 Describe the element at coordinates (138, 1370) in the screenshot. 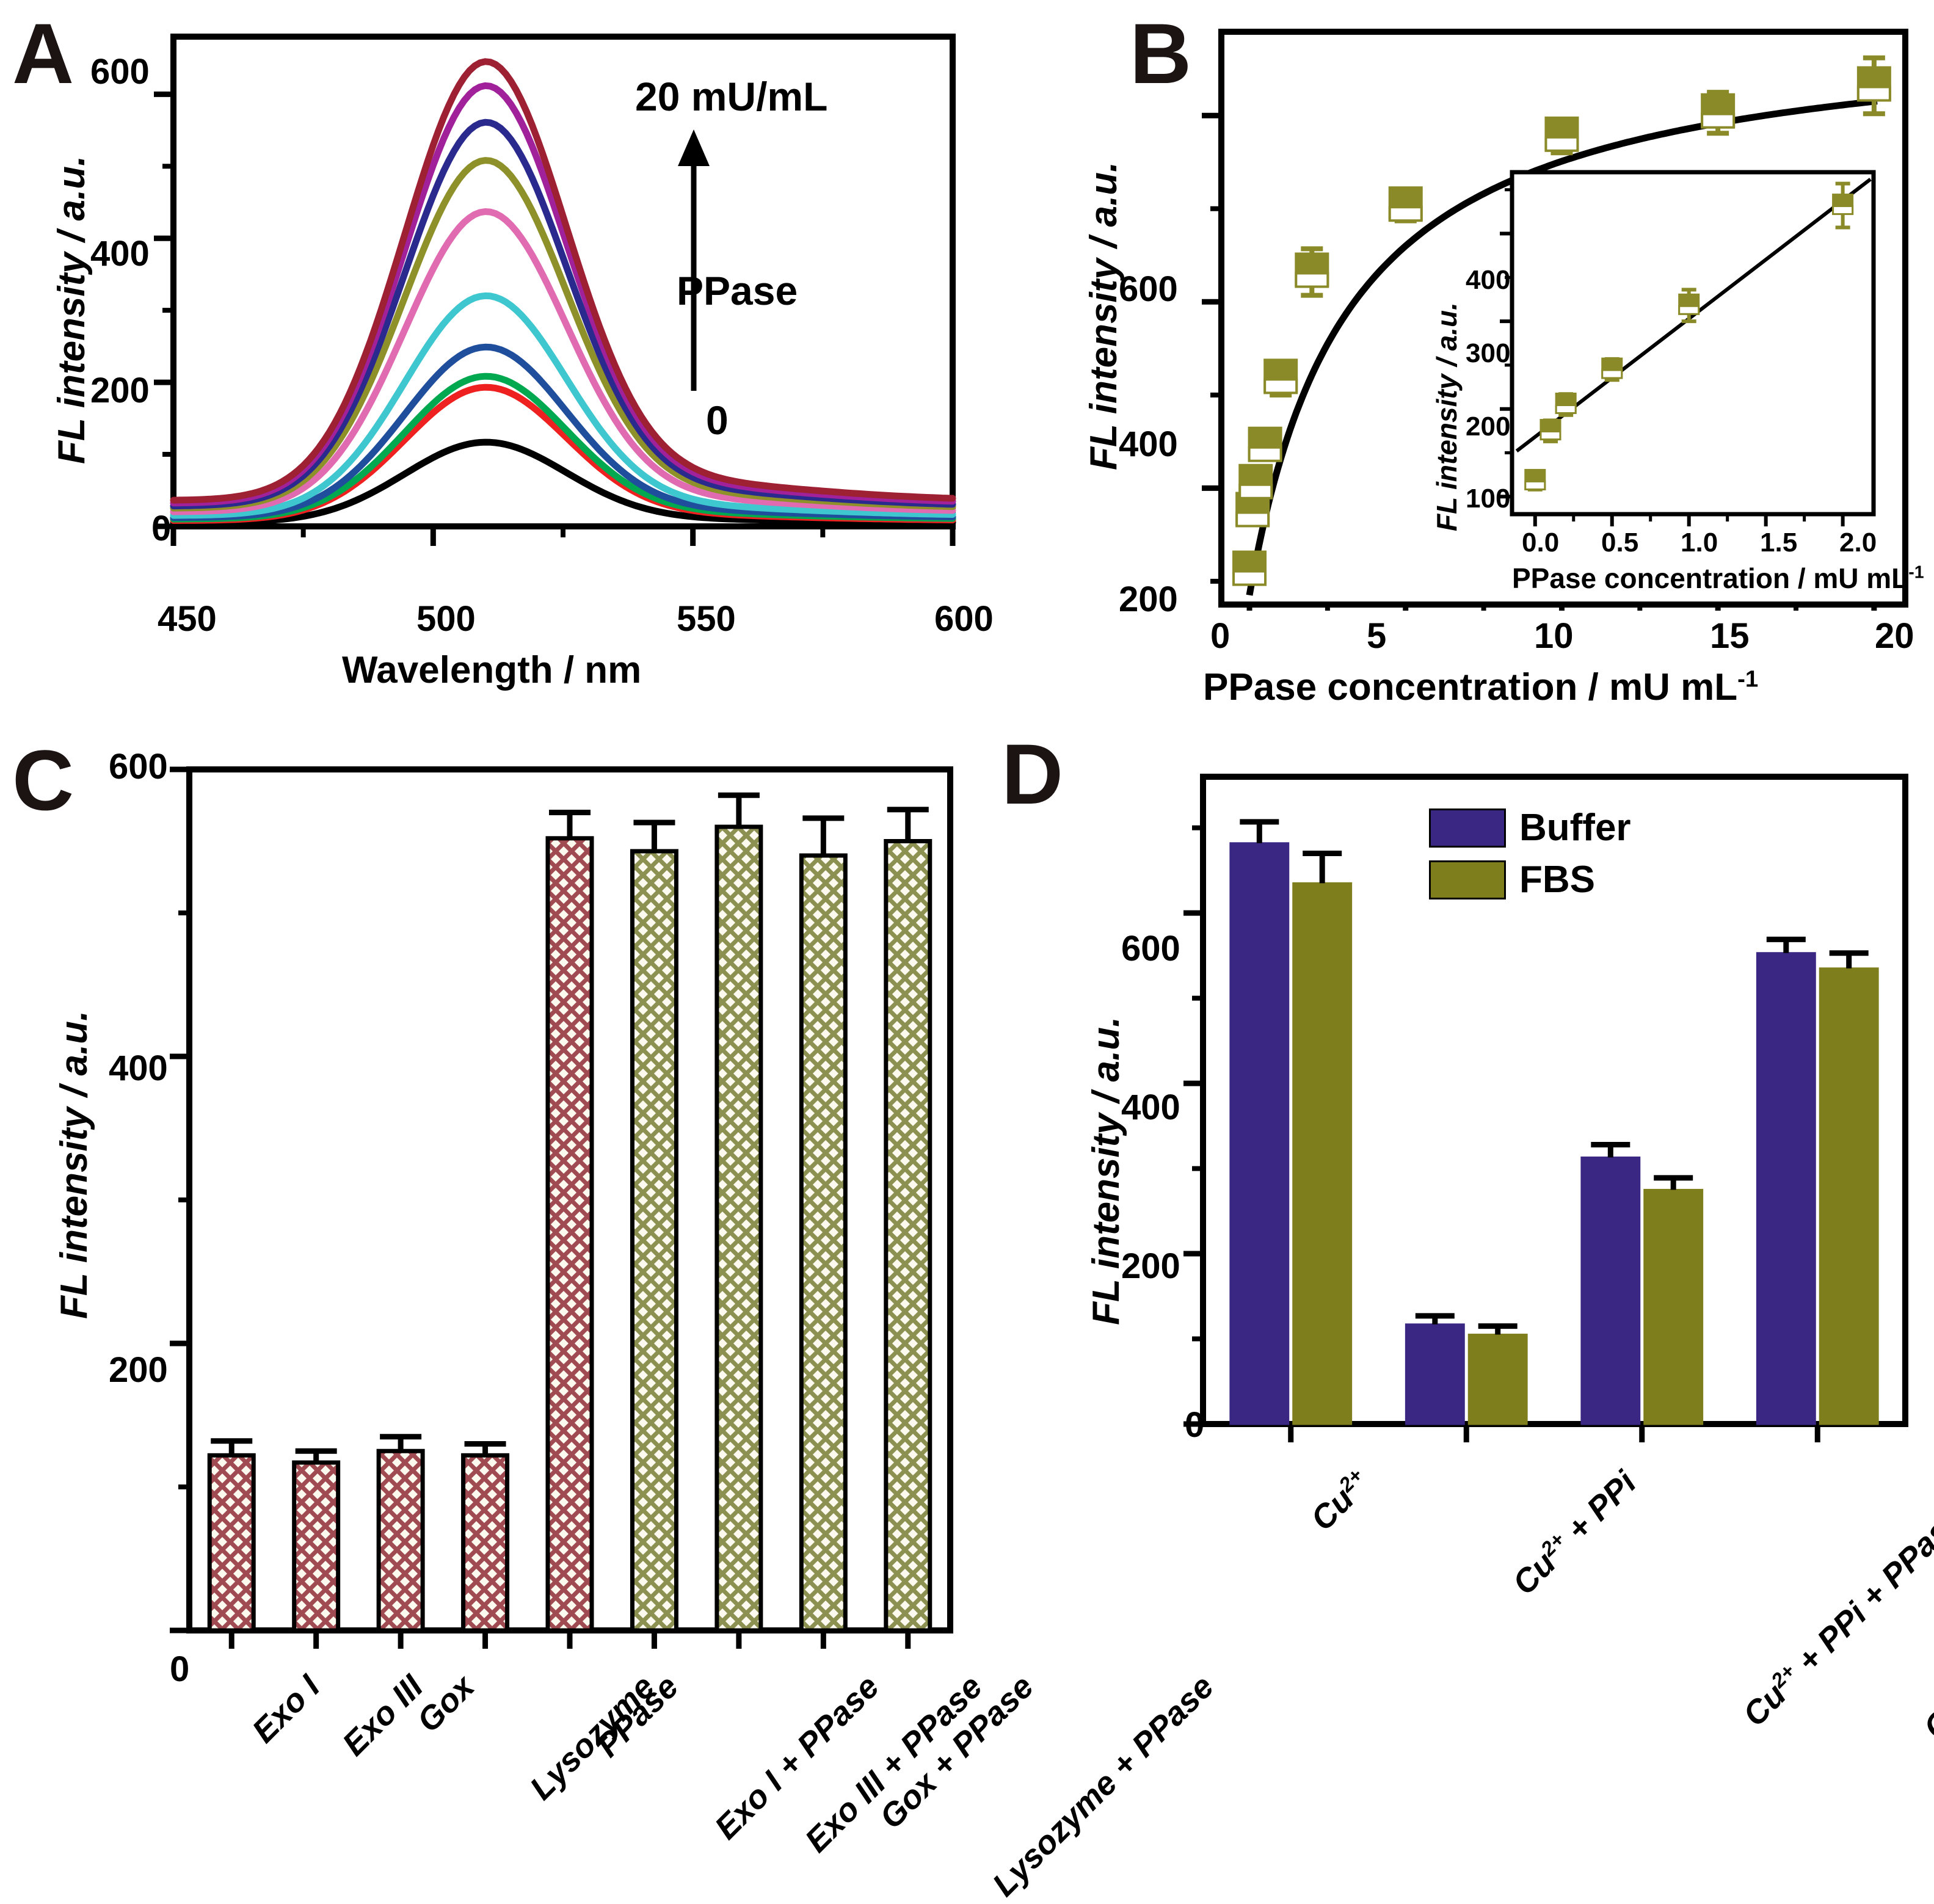

I see `panel-c-ytick-200: 200` at that location.